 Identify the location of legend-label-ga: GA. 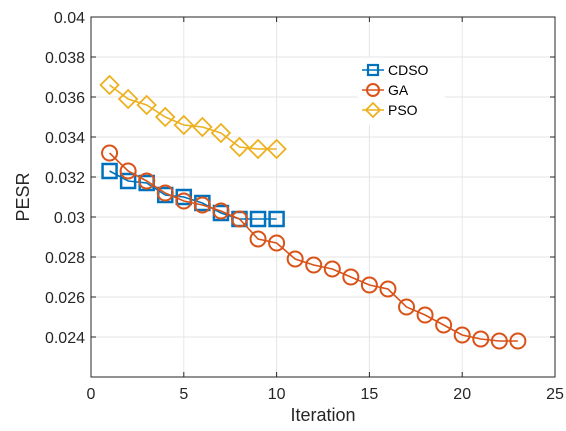
(398, 90).